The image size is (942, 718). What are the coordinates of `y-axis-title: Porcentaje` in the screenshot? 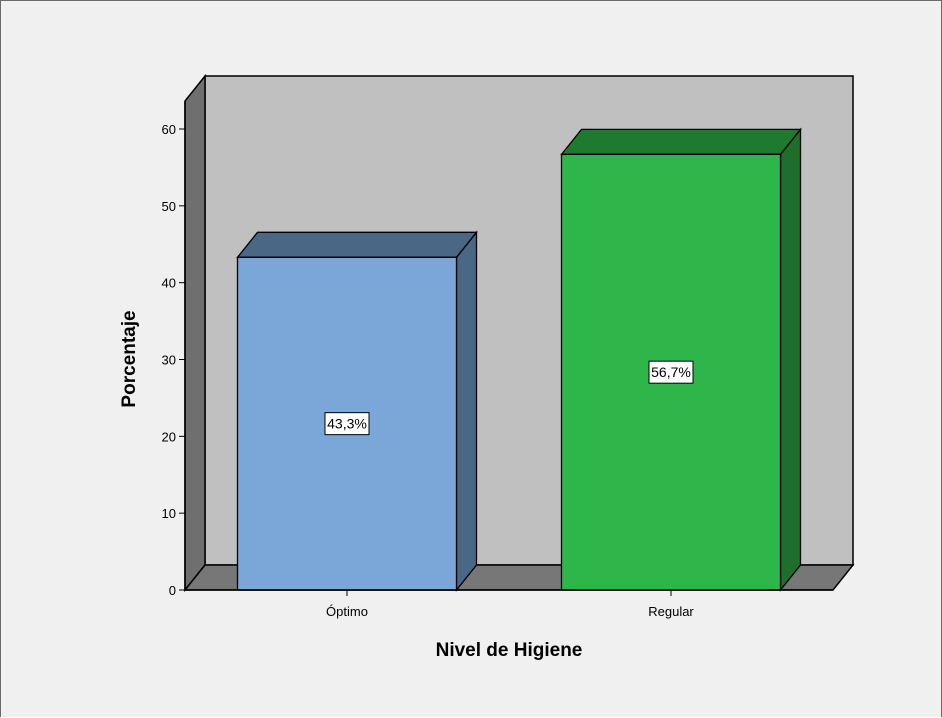 It's located at (129, 358).